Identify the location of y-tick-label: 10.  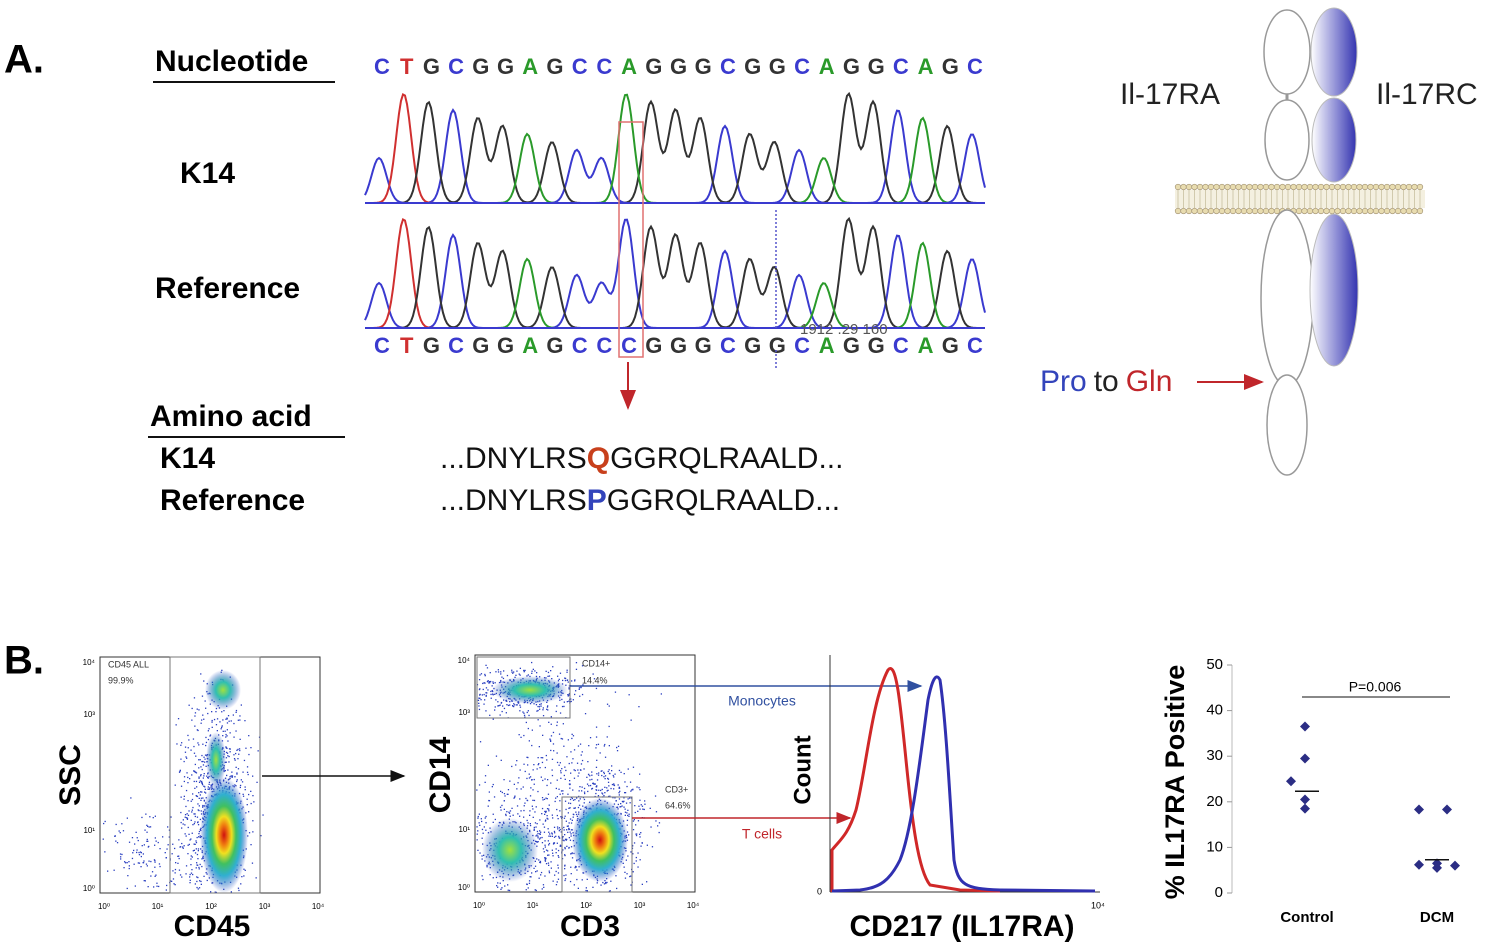
(1214, 846).